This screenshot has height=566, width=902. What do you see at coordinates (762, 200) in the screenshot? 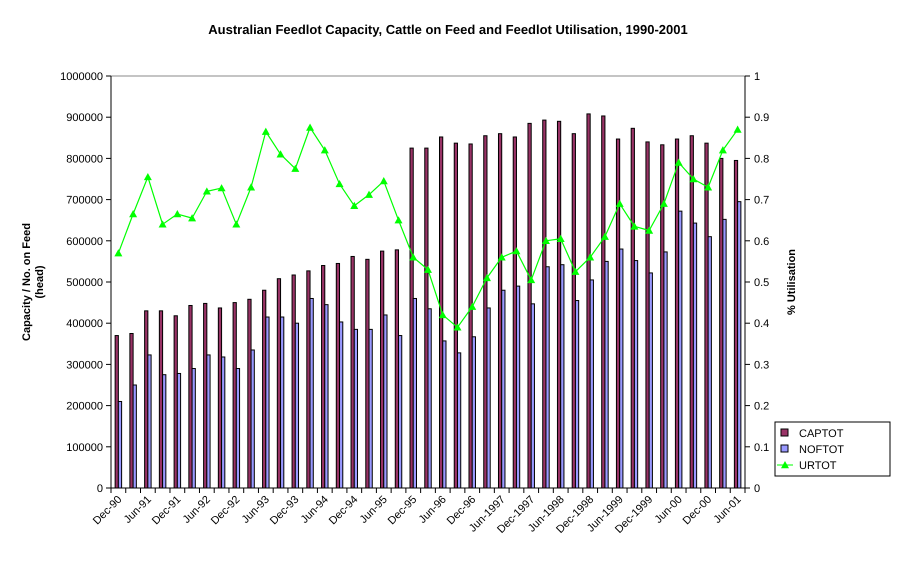
I see `y2-tick-label: 0.7` at bounding box center [762, 200].